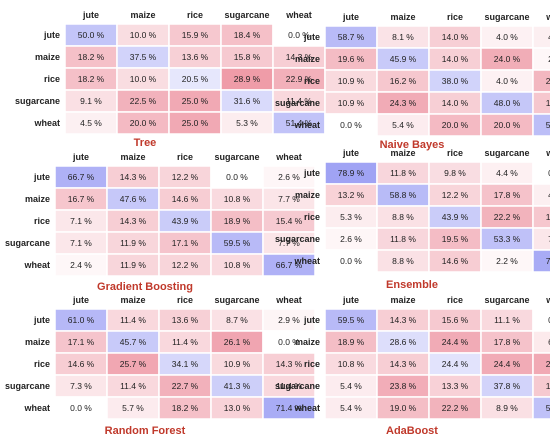 The height and width of the screenshot is (441, 550). What do you see at coordinates (299, 123) in the screenshot?
I see `cell-value-label: 51.4 %` at bounding box center [299, 123].